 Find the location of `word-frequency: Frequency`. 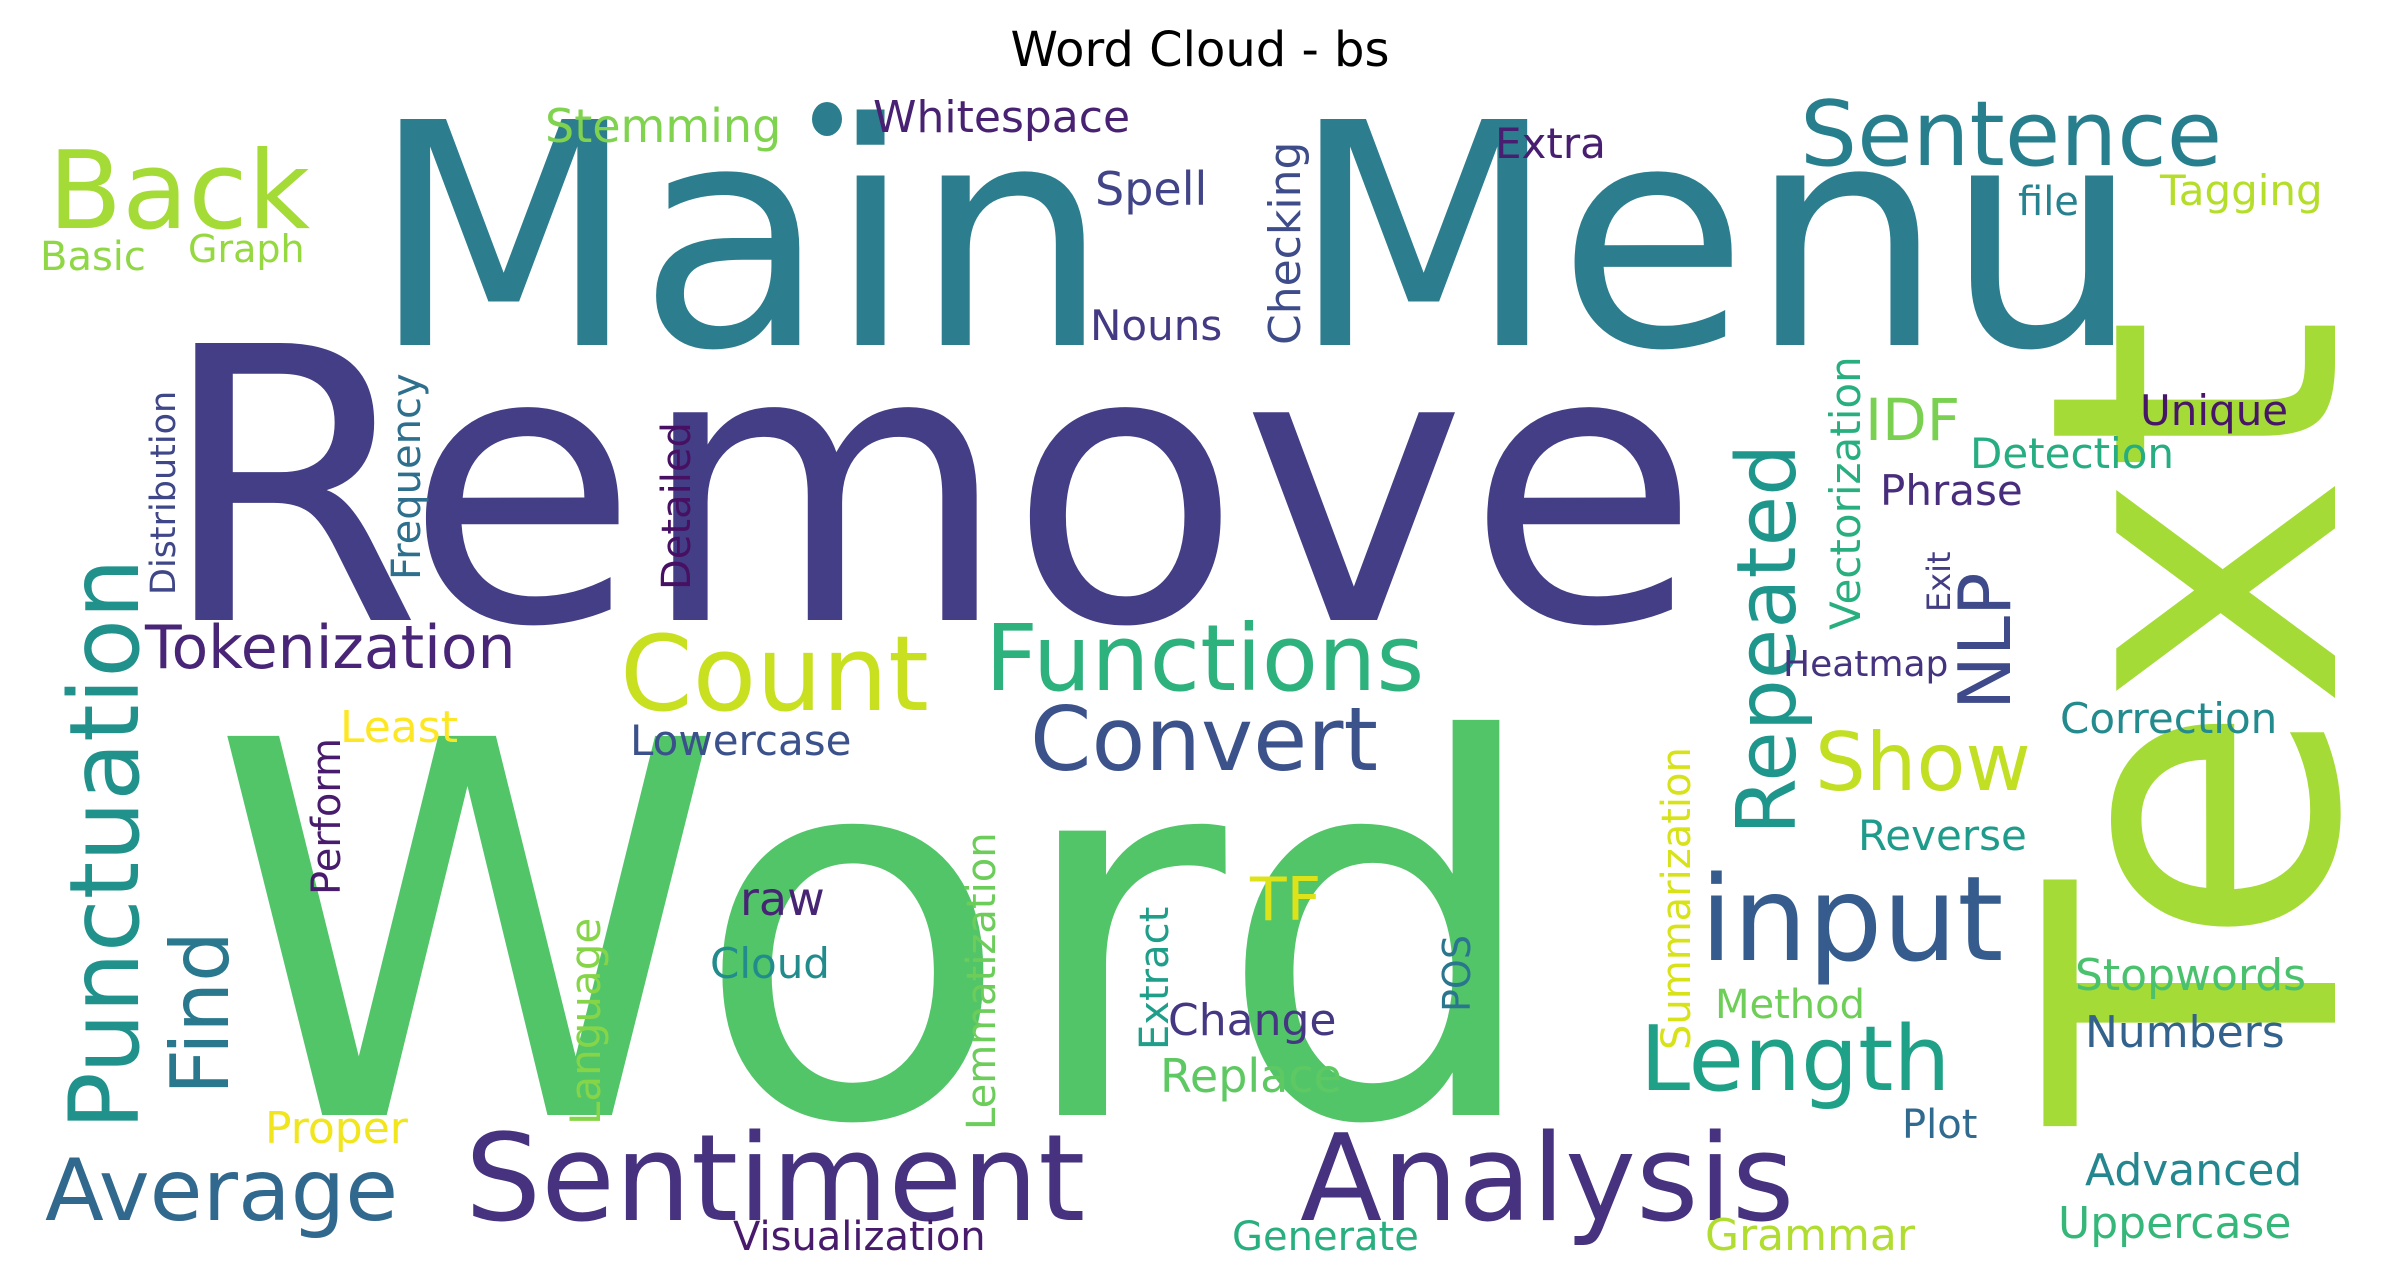

word-frequency: Frequency is located at coordinates (407, 476).